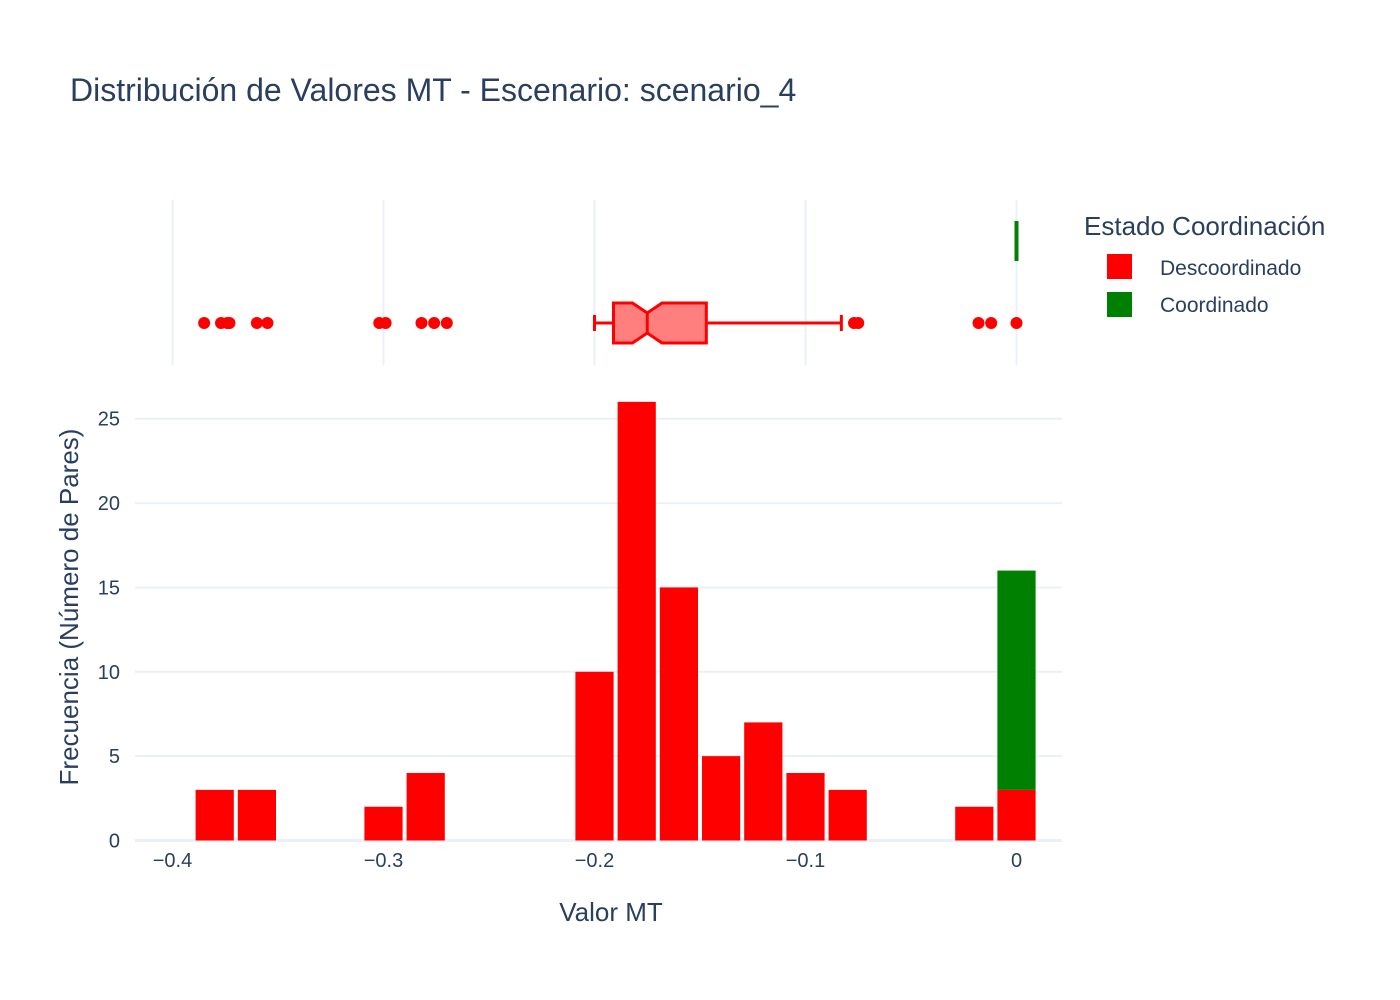 The image size is (1400, 1000). Describe the element at coordinates (1016, 680) in the screenshot. I see `histogram-bar-coordinado` at that location.